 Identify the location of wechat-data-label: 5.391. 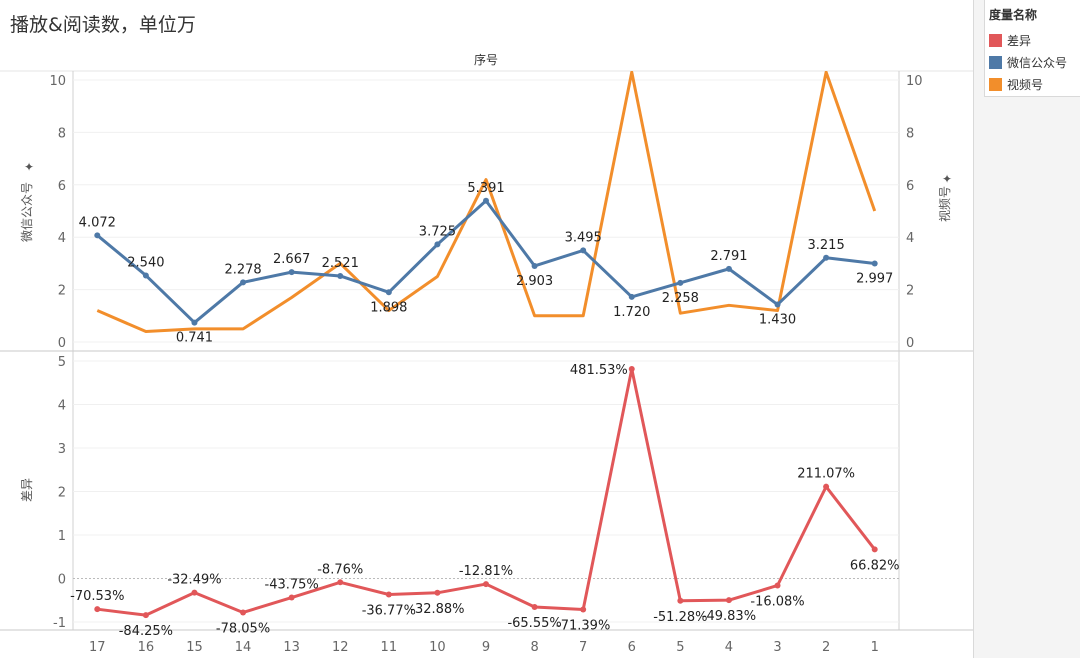
(485, 188).